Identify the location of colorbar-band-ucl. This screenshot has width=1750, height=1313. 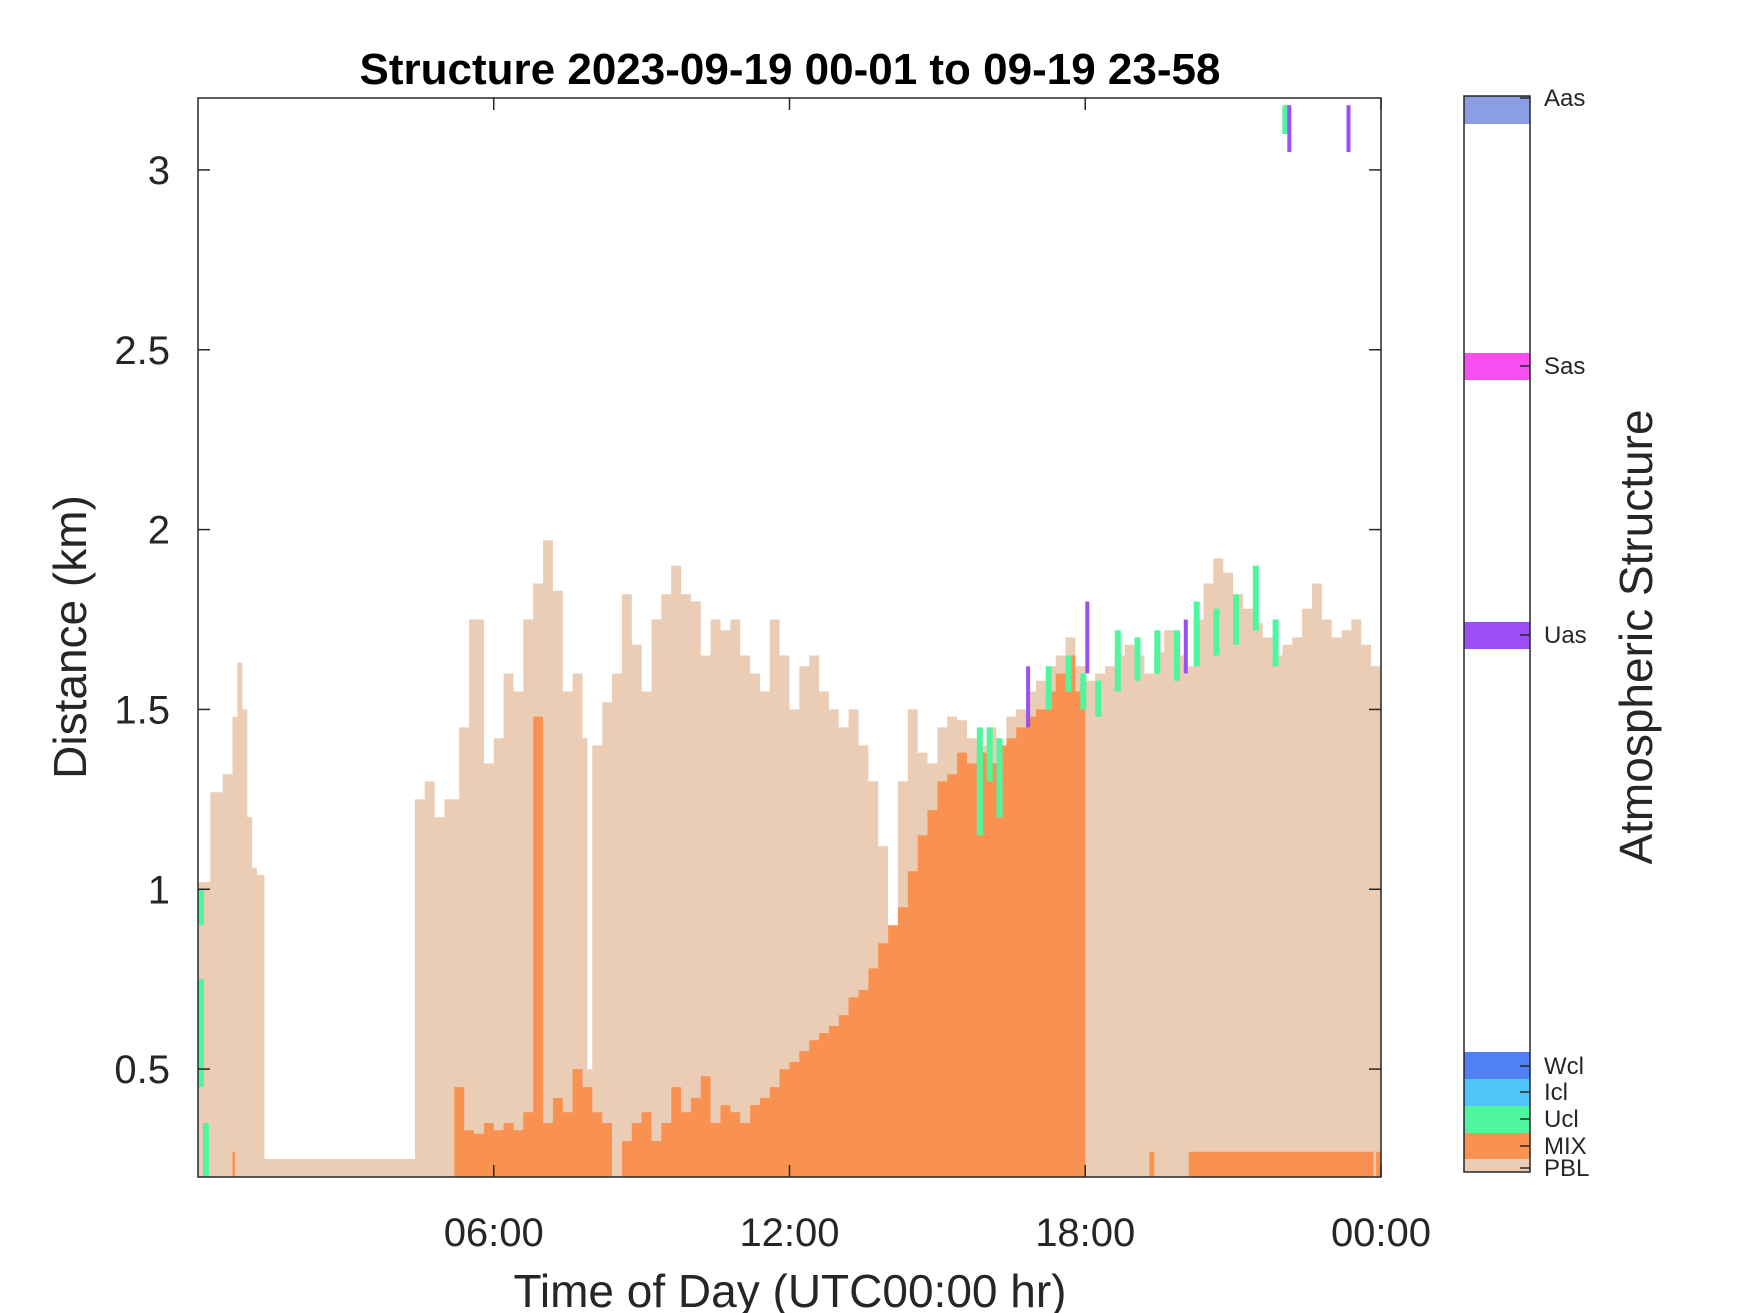
(1497, 1119).